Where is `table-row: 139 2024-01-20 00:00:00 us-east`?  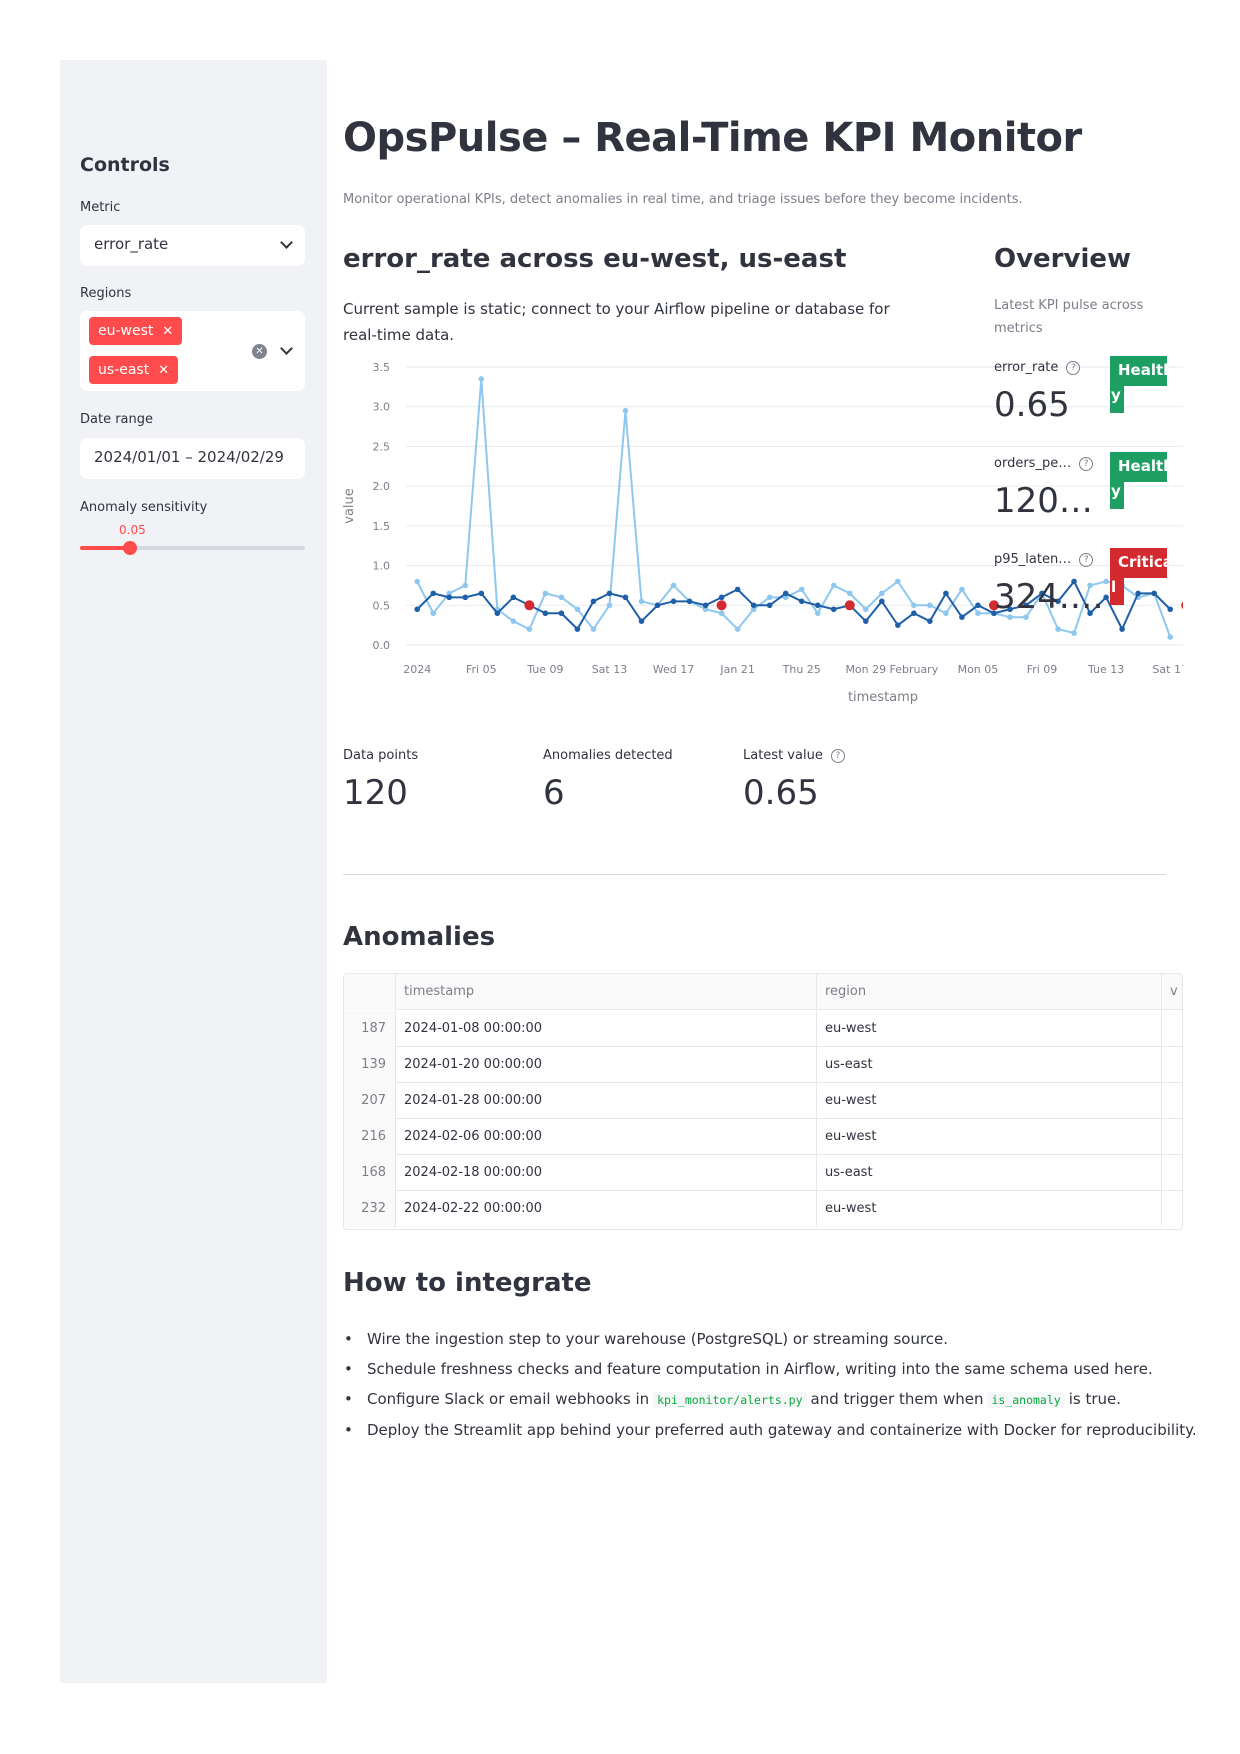
table-row: 139 2024-01-20 00:00:00 us-east is located at coordinates (763, 1065).